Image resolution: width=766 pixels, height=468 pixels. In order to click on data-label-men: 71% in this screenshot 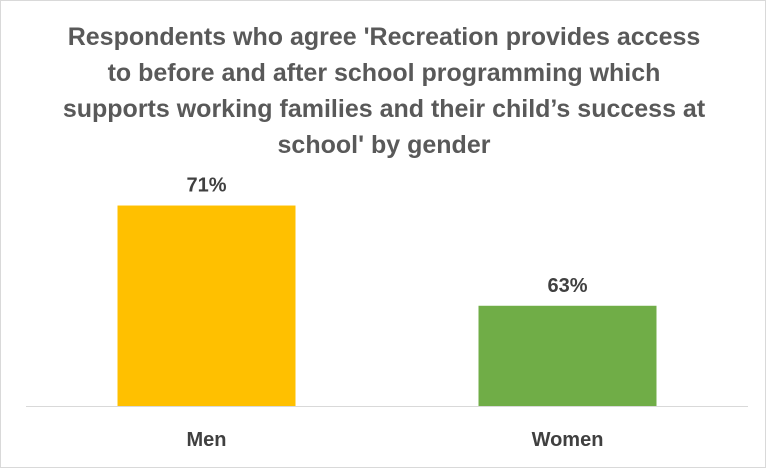, I will do `click(206, 186)`.